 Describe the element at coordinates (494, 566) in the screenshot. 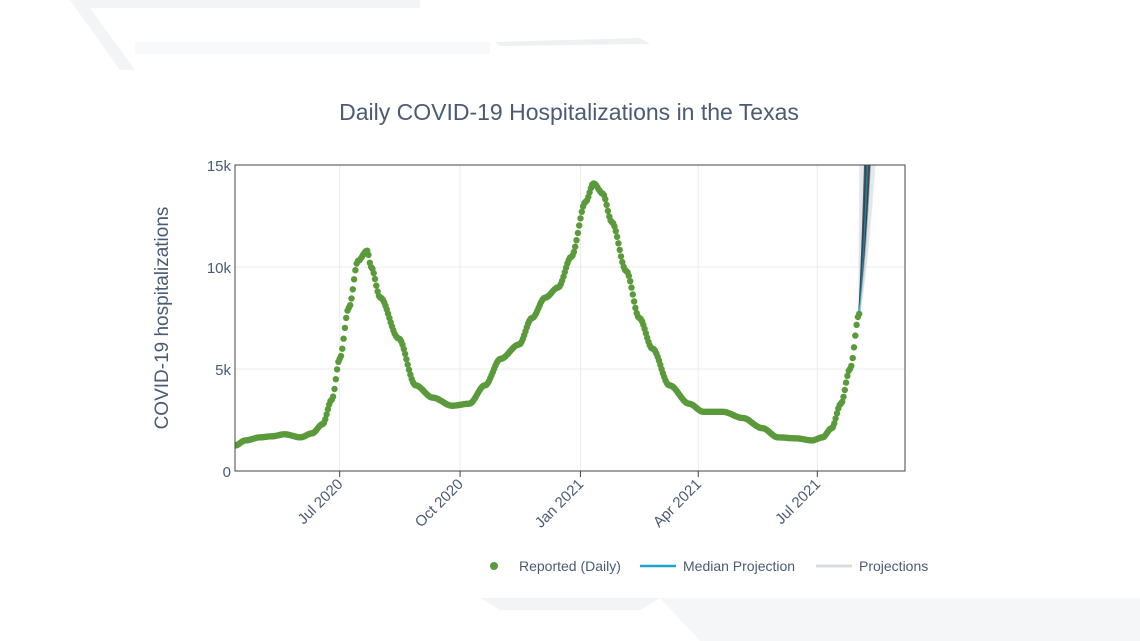

I see `legend-marker-reported` at that location.